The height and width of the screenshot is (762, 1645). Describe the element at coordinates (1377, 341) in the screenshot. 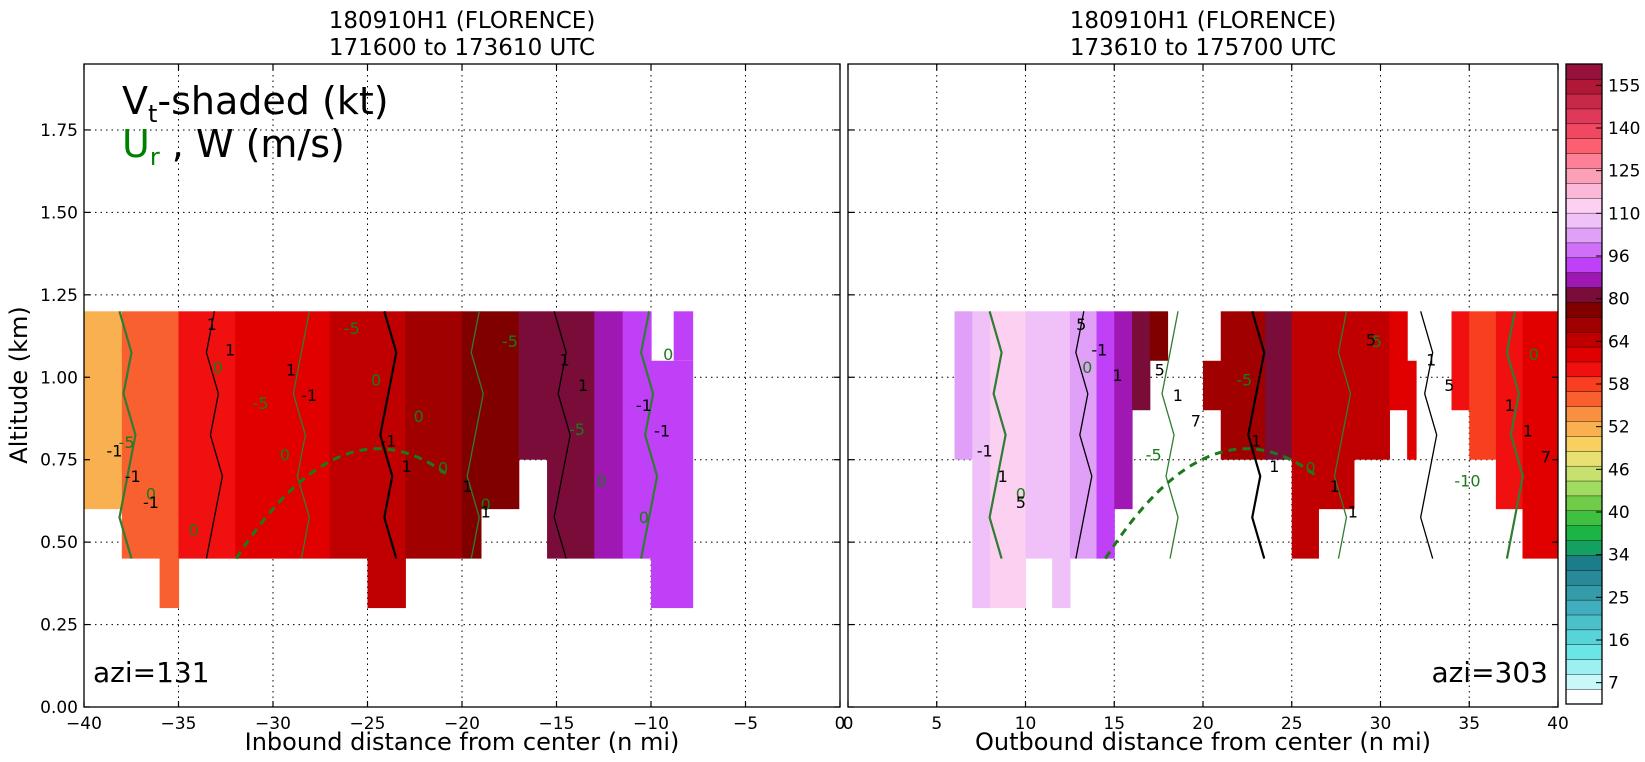

I see `ur-contour-label: 5` at that location.